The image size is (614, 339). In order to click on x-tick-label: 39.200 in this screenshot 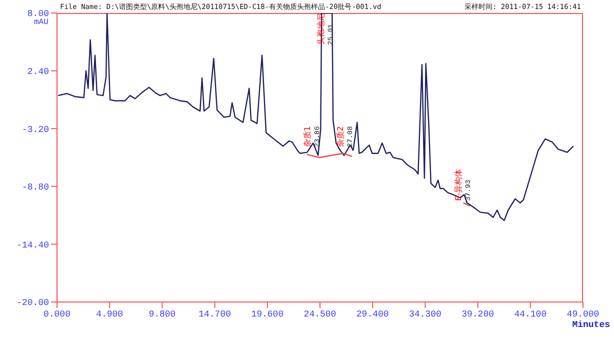, I will do `click(478, 314)`.